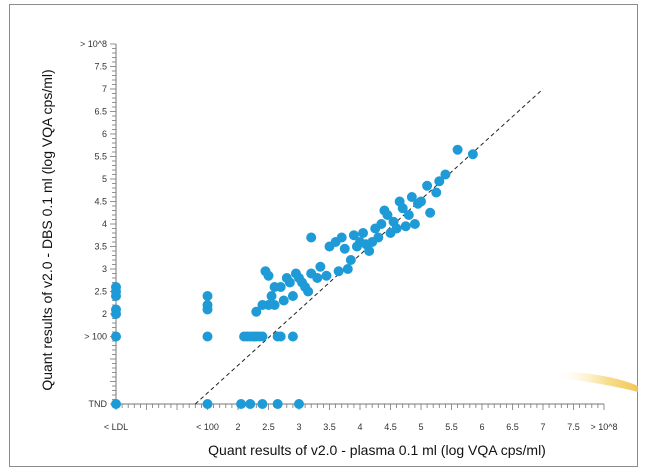 Image resolution: width=645 pixels, height=471 pixels. Describe the element at coordinates (604, 427) in the screenshot. I see `x-tick-label: > 10^8` at that location.